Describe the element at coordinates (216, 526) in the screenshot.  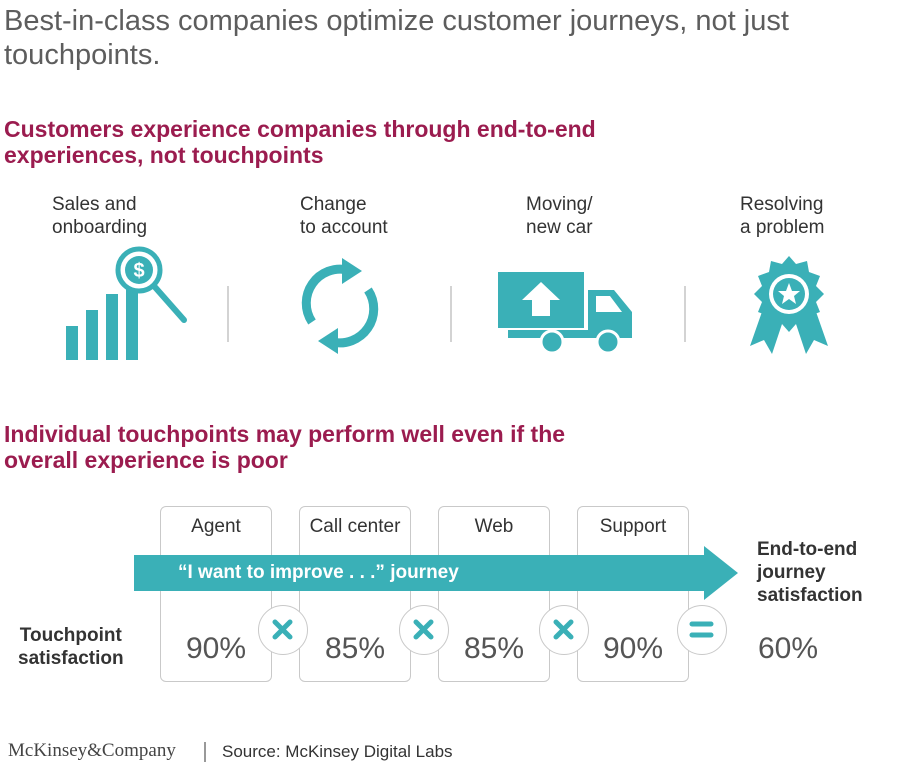
I see `touchpoint-name-agent: Agent` at that location.